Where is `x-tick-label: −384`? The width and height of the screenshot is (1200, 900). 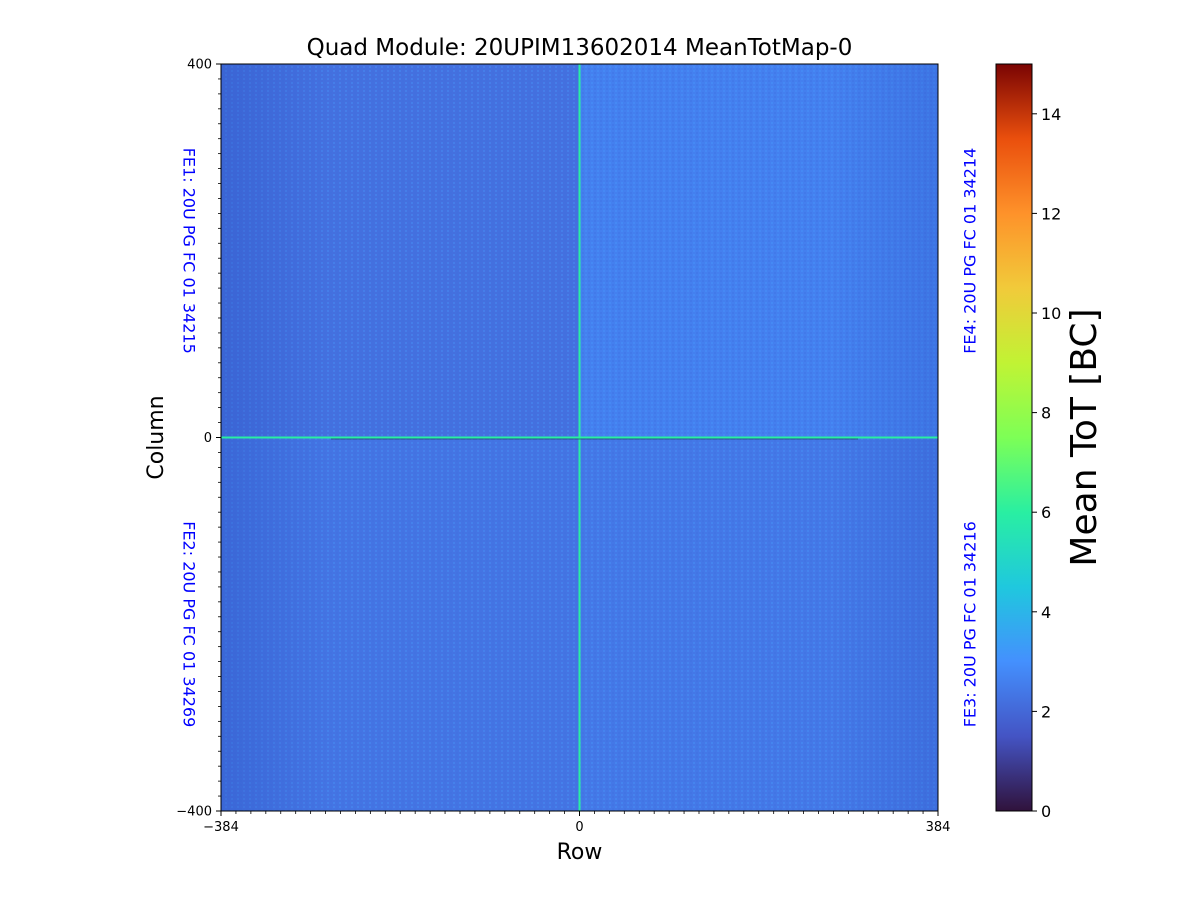
x-tick-label: −384 is located at coordinates (221, 827).